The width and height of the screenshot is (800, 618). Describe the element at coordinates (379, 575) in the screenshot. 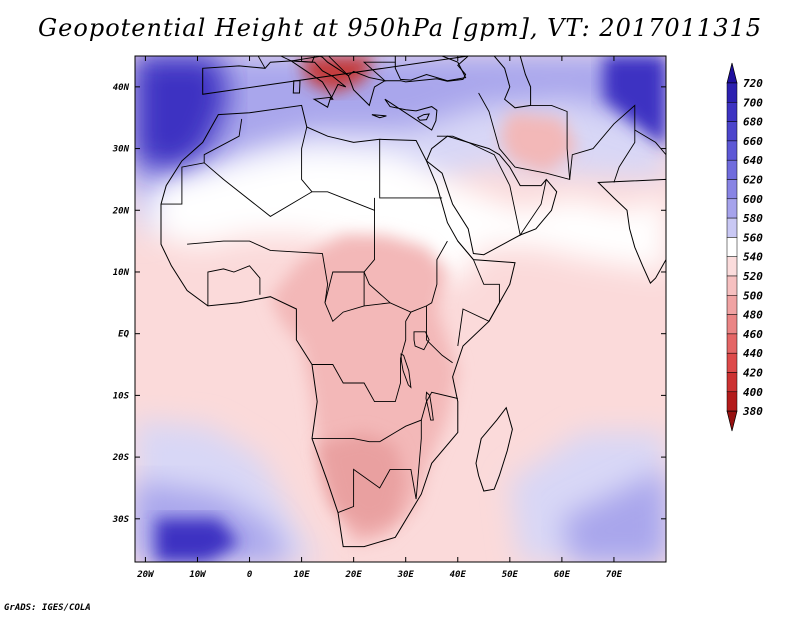

I see `longitude-labels: 20W 10W 0 10E 20E 30E 40E 50E 60E 70E` at that location.